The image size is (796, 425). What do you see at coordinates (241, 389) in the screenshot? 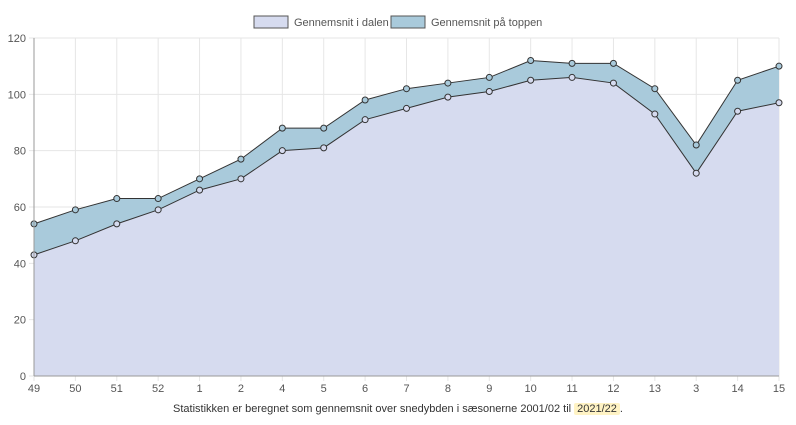
I see `x-tick-label: 2` at bounding box center [241, 389].